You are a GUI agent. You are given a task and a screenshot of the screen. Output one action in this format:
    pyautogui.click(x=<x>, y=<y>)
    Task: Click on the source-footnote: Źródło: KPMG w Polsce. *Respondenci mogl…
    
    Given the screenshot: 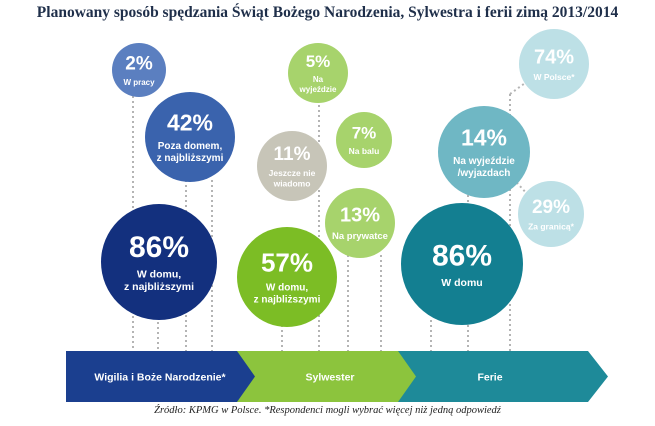 What is the action you would take?
    pyautogui.click(x=327, y=410)
    